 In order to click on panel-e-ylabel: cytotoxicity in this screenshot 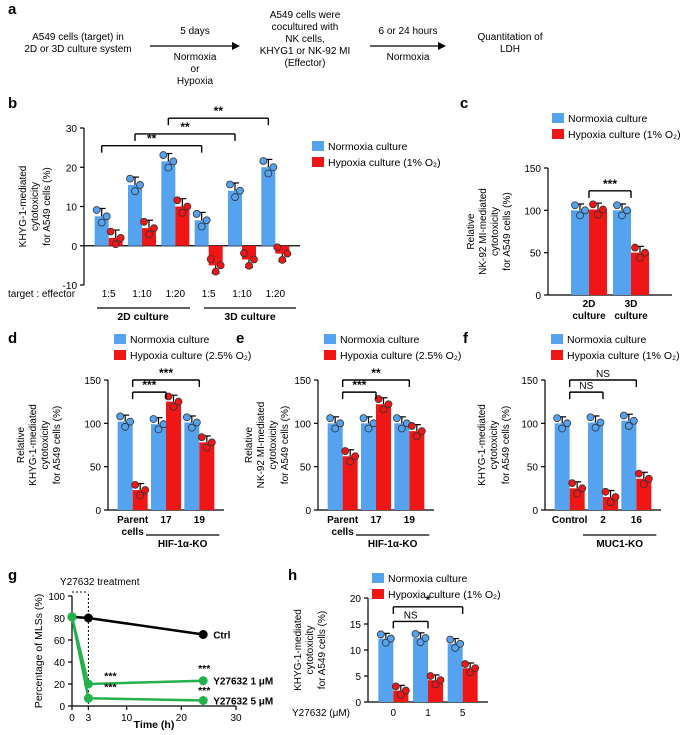, I will do `click(273, 445)`.